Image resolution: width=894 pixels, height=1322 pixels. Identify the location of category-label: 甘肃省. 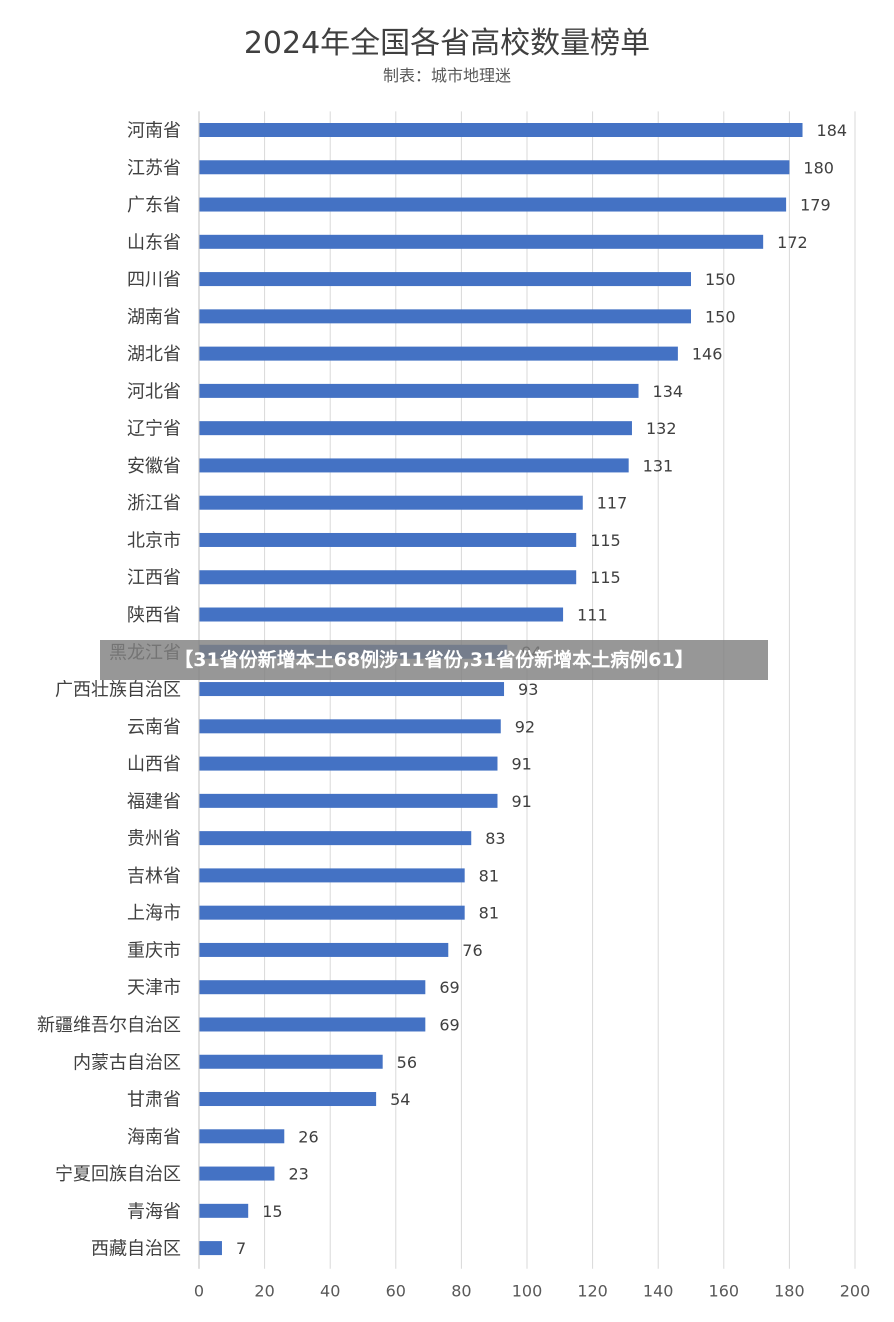
(154, 1100).